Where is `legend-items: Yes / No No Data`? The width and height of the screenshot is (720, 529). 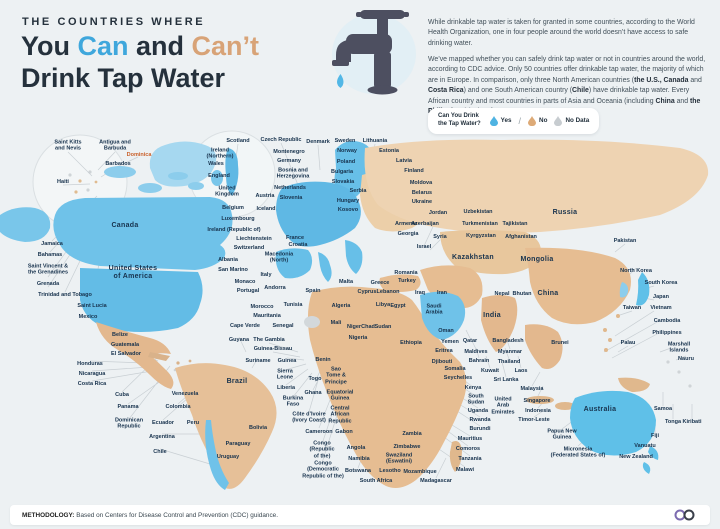 legend-items: Yes / No No Data is located at coordinates (539, 120).